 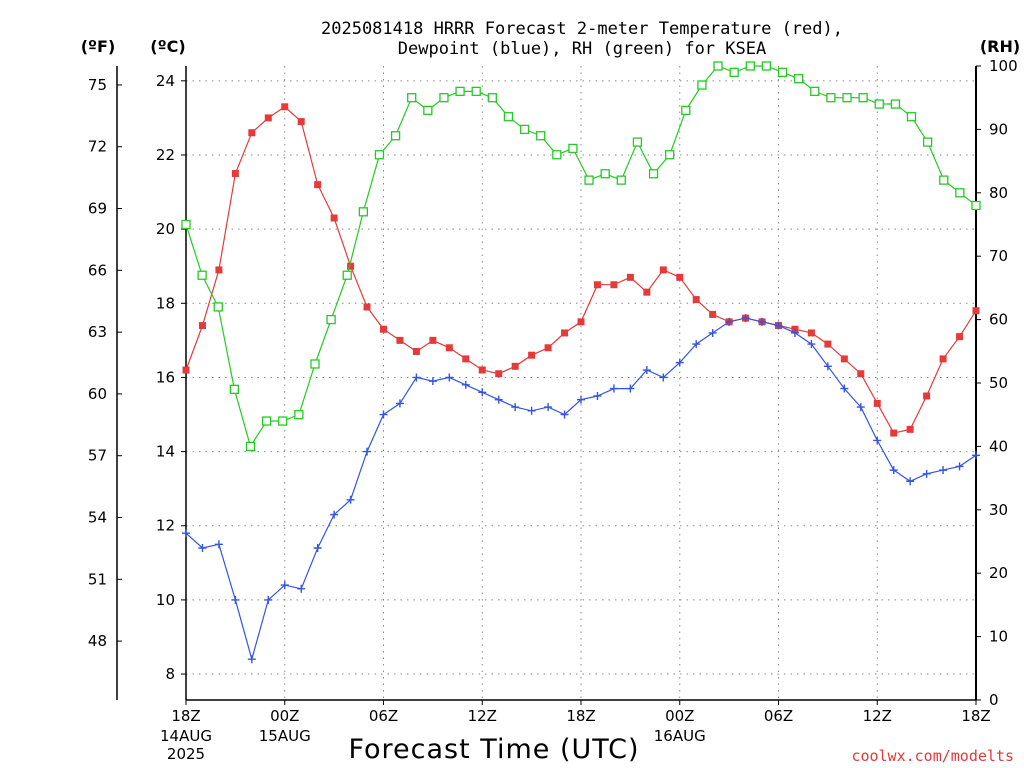 I want to click on celsius-tick-label: 10, so click(x=165, y=600).